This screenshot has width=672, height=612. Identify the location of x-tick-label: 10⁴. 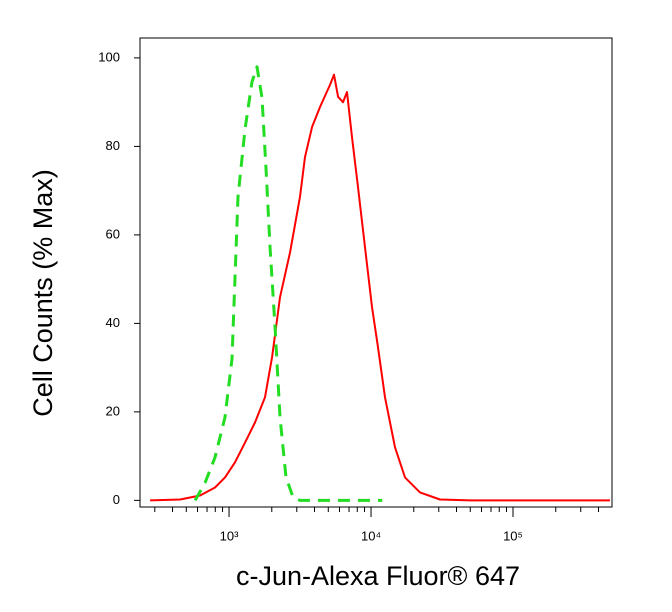
(371, 535).